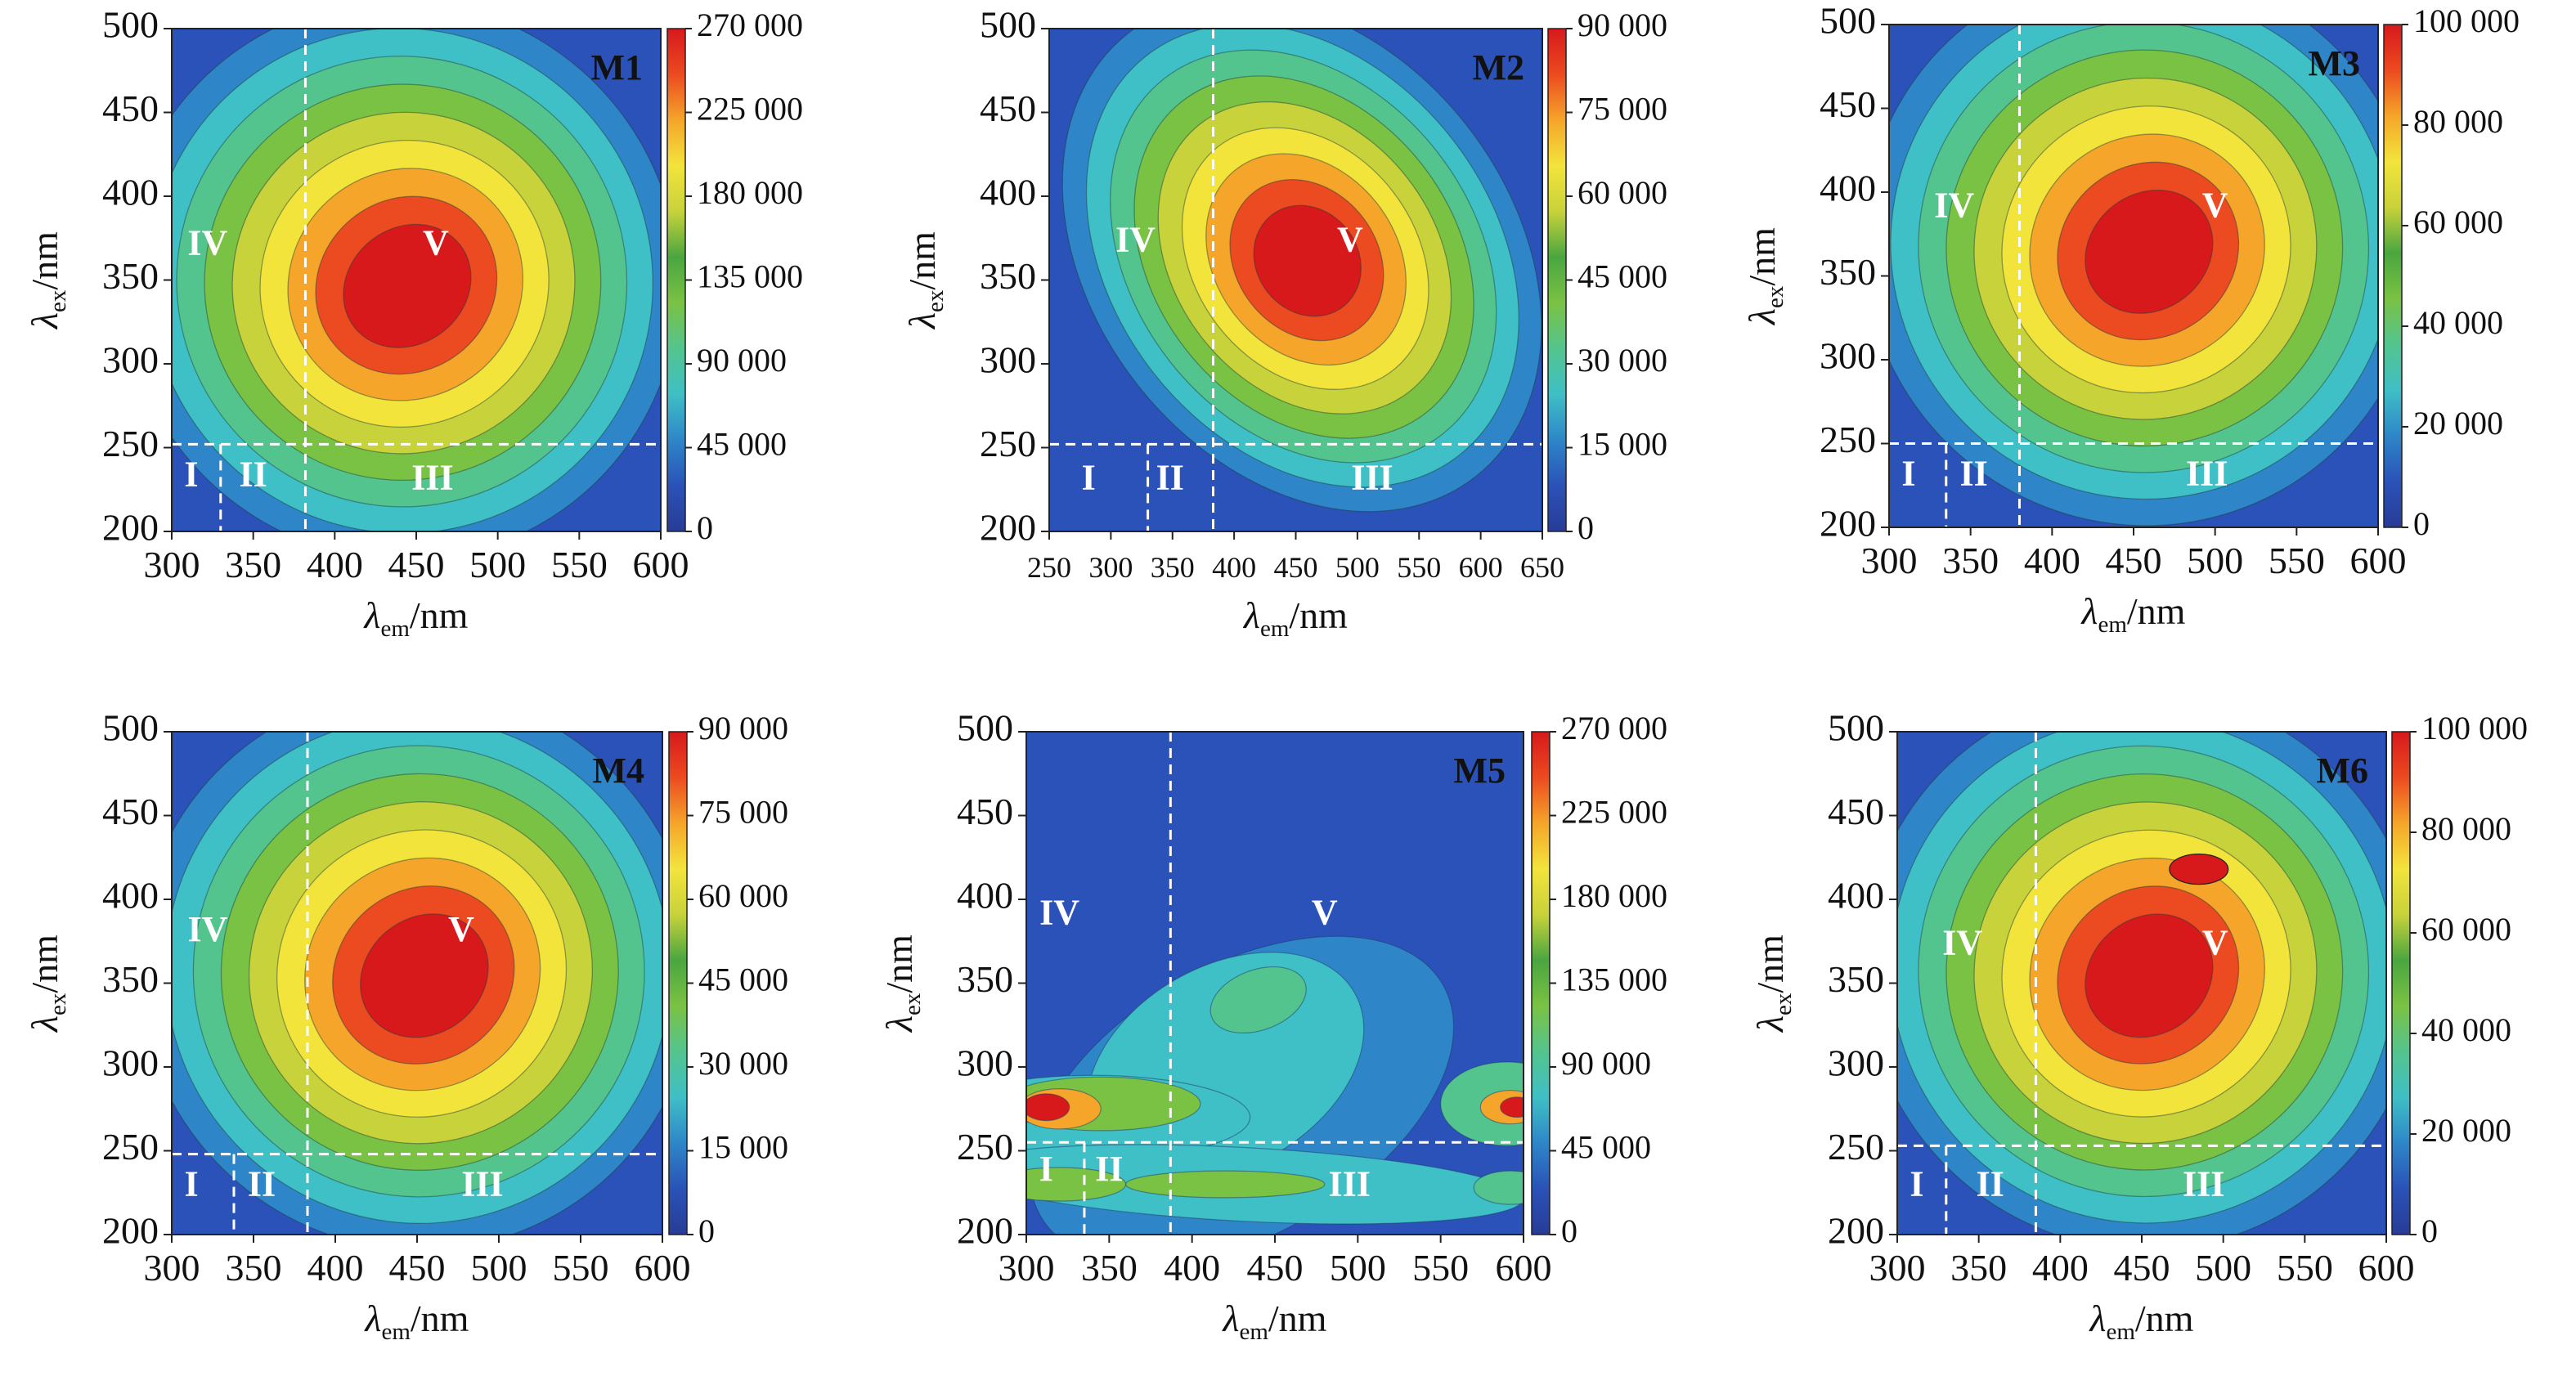  I want to click on colorbar-tick-label: 30 000, so click(1622, 360).